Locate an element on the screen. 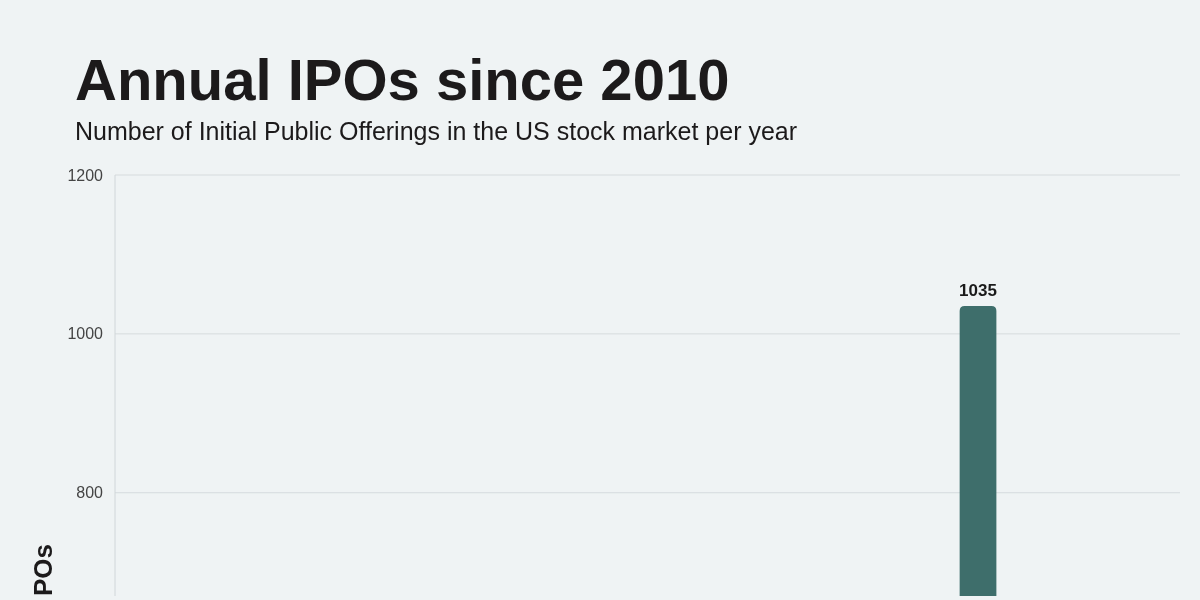  y-tick-label: 800 is located at coordinates (90, 493).